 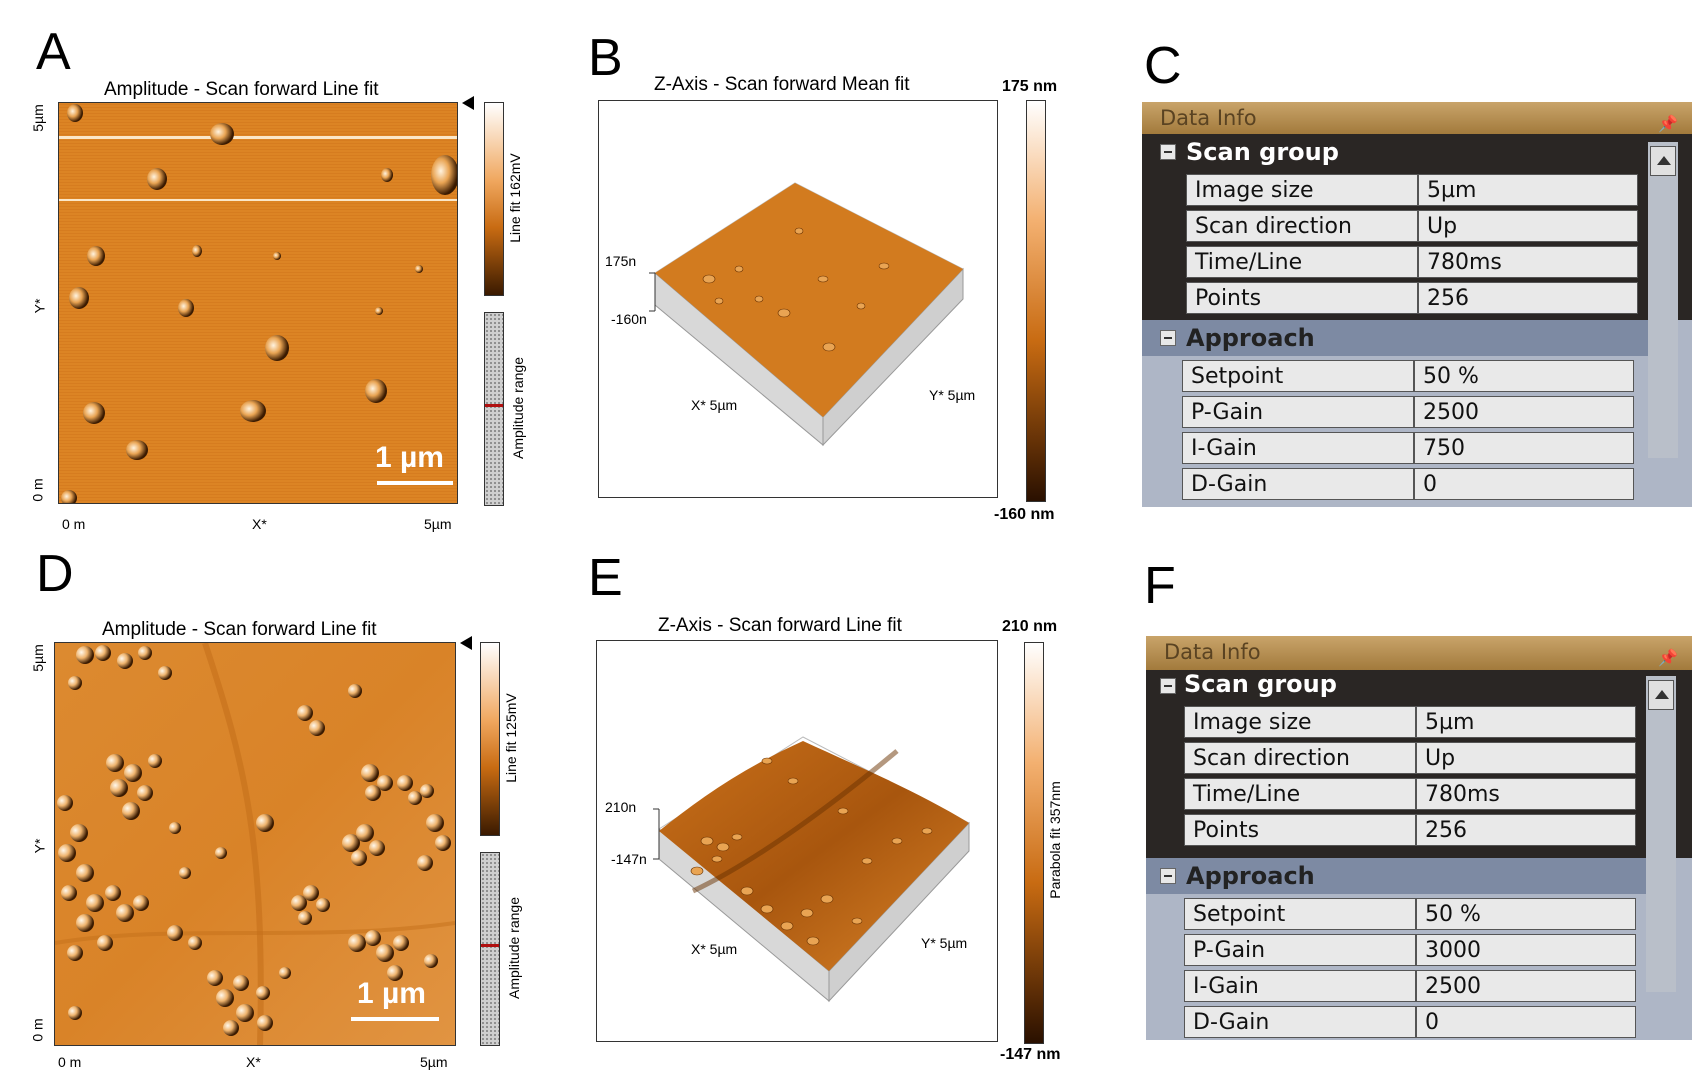 I want to click on panel-f-value: 2500, so click(x=1526, y=986).